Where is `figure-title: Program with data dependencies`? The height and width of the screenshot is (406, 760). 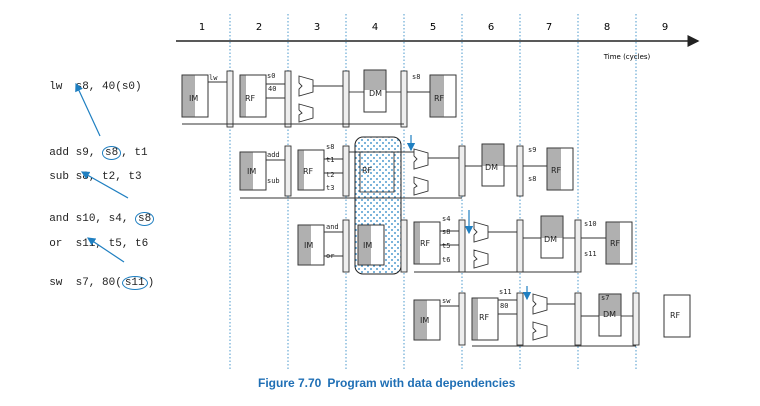
figure-title: Program with data dependencies is located at coordinates (421, 383).